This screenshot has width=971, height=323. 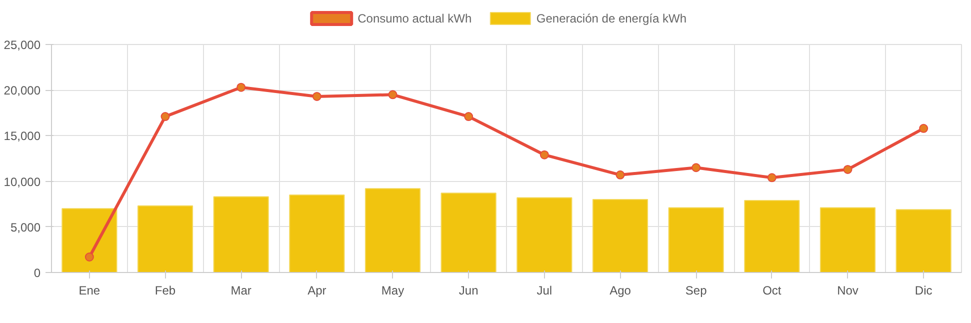 I want to click on x-tick-label: Feb, so click(x=165, y=291).